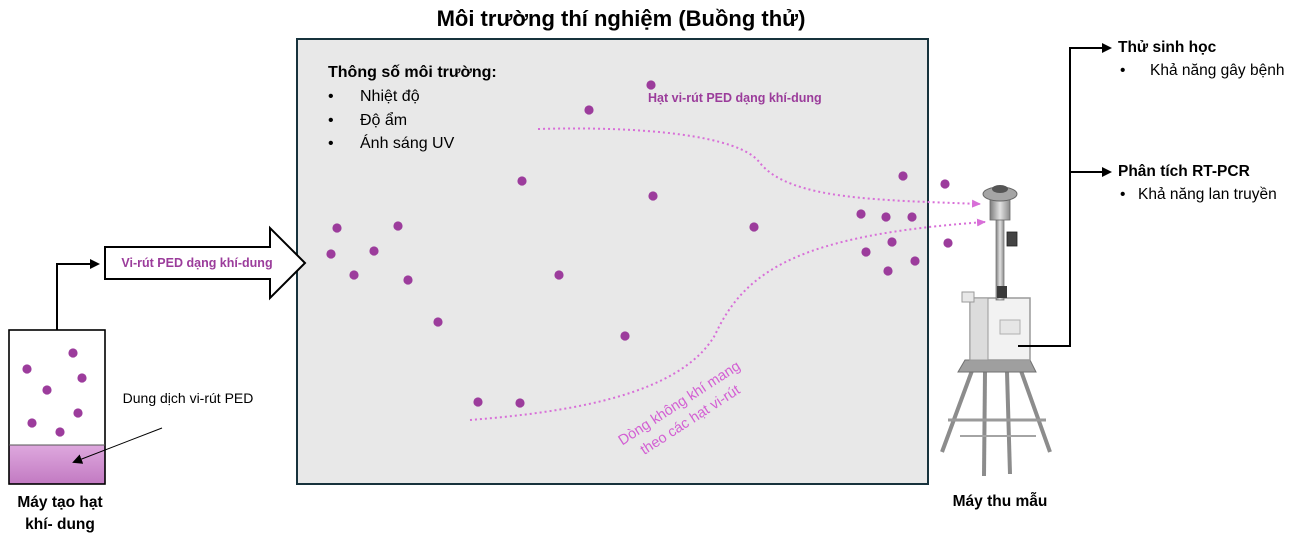 Image resolution: width=1312 pixels, height=540 pixels. What do you see at coordinates (996, 331) in the screenshot?
I see `air-sampler-device` at bounding box center [996, 331].